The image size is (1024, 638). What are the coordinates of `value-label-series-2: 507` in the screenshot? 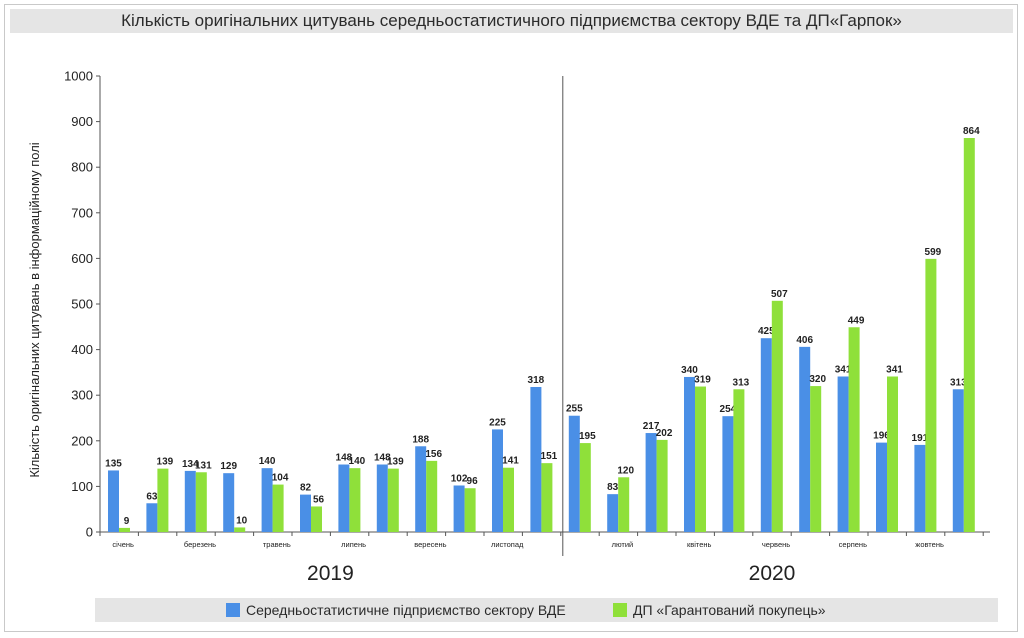 It's located at (779, 294).